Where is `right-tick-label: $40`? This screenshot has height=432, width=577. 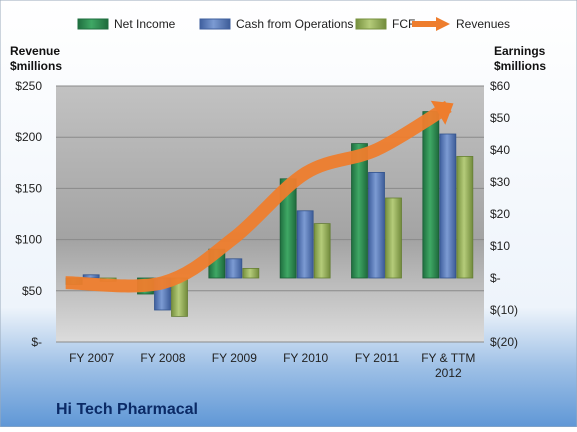 right-tick-label: $40 is located at coordinates (500, 150).